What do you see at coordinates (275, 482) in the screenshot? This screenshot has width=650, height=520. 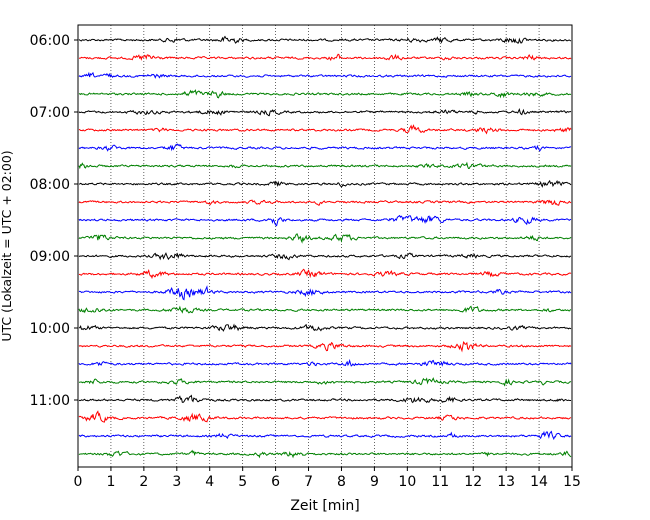 I see `x-tick-label: 6` at bounding box center [275, 482].